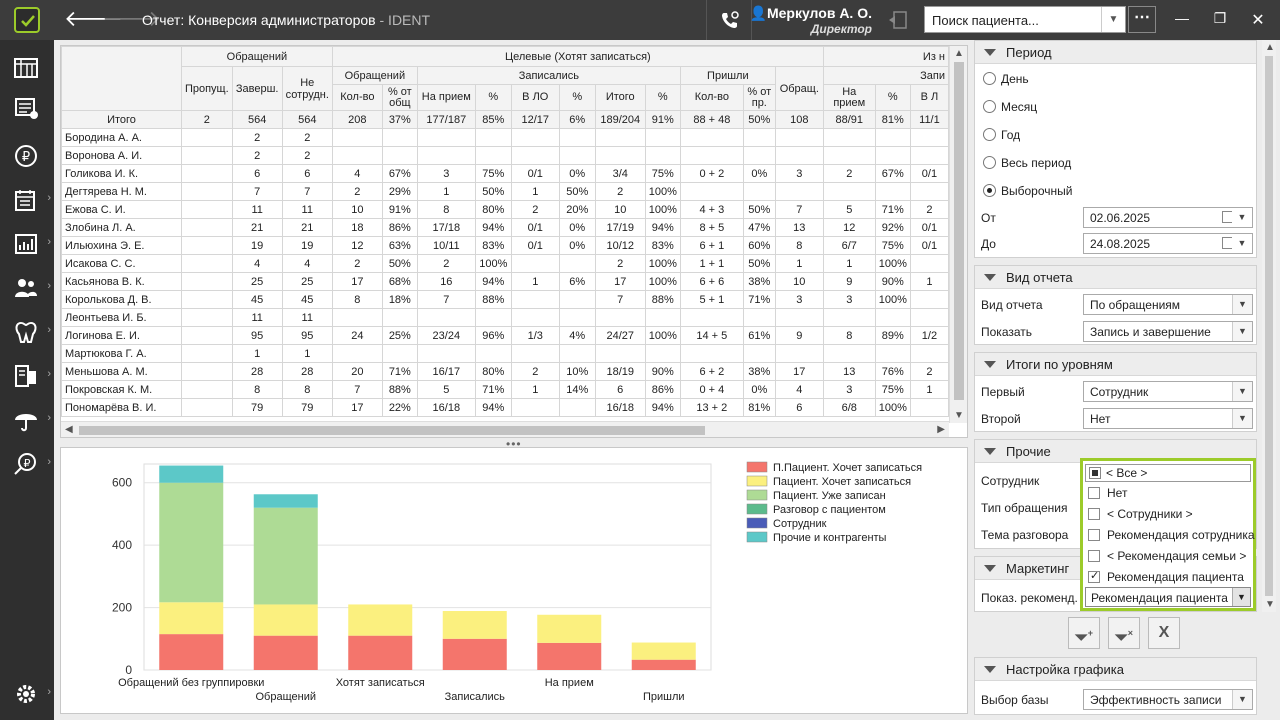 This screenshot has height=720, width=1280. I want to click on filter-add-icon: ⏷+, so click(1084, 633).